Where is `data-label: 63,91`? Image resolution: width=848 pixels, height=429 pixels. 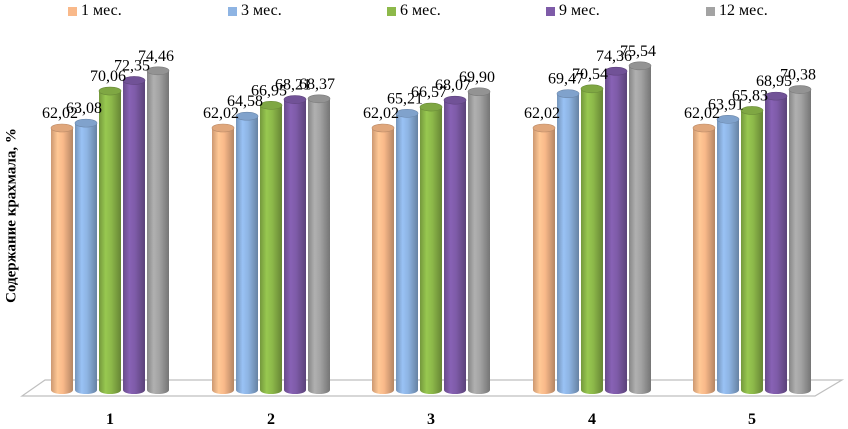 data-label: 63,91 is located at coordinates (726, 104).